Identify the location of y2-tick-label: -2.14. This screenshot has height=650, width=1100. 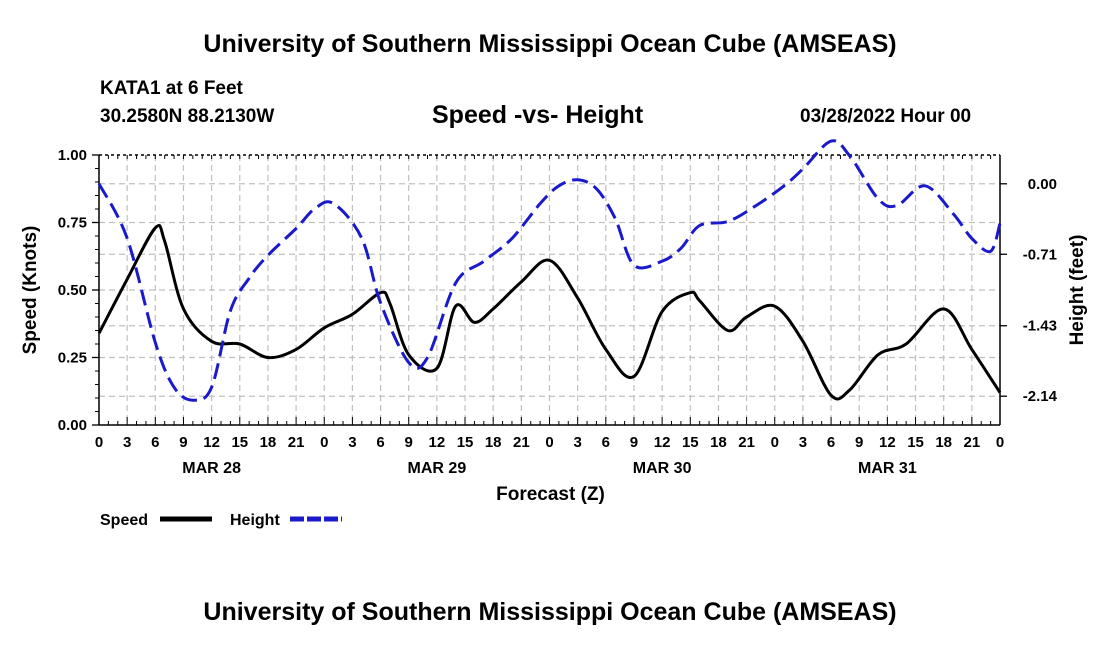
(1040, 396).